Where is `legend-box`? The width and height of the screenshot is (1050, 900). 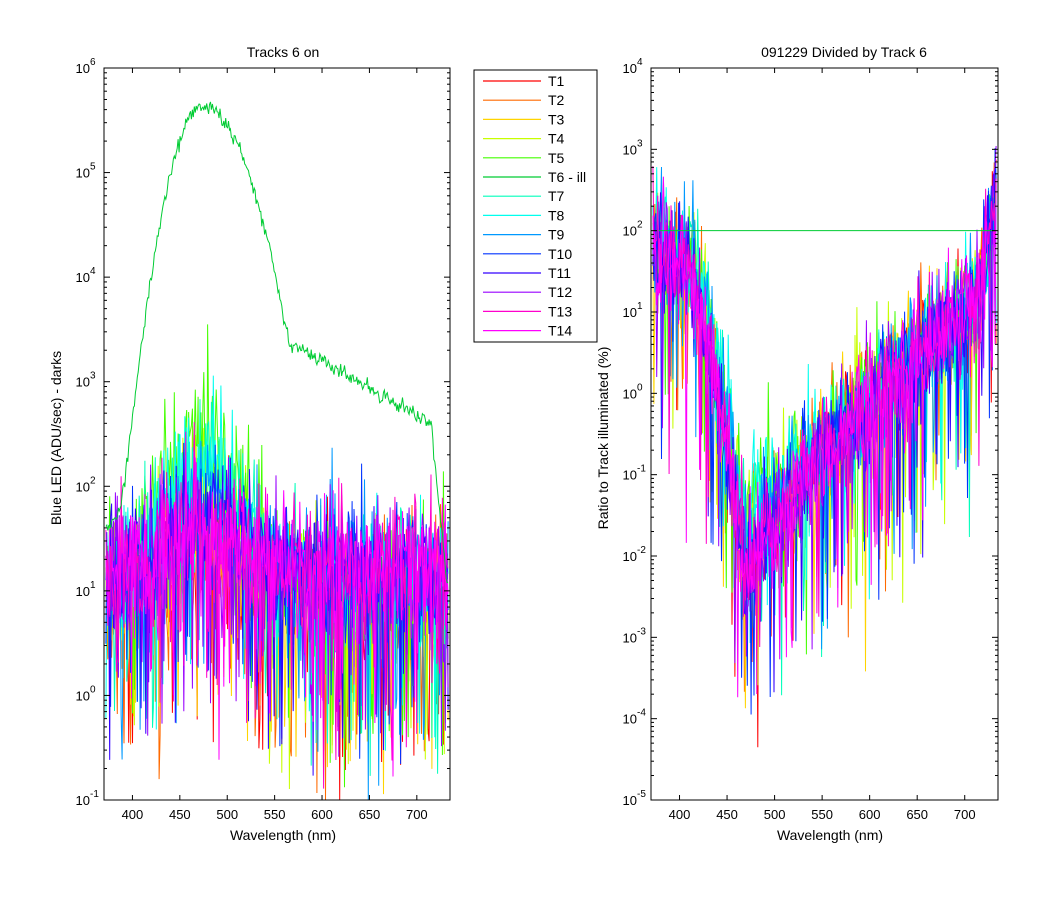 legend-box is located at coordinates (535, 206).